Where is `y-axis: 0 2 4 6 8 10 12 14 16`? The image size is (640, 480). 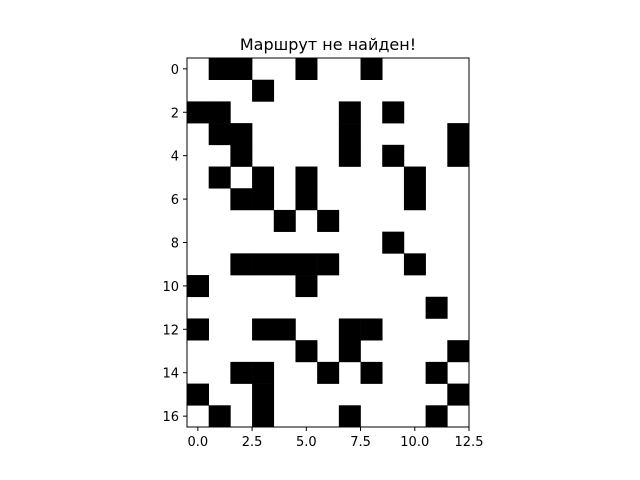 y-axis: 0 2 4 6 8 10 12 14 16 is located at coordinates (174, 244).